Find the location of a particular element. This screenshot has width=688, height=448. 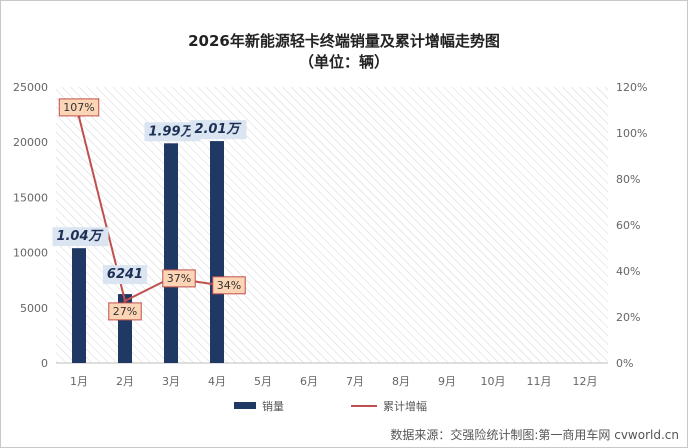

y-right-tick-label: 80% is located at coordinates (628, 179).